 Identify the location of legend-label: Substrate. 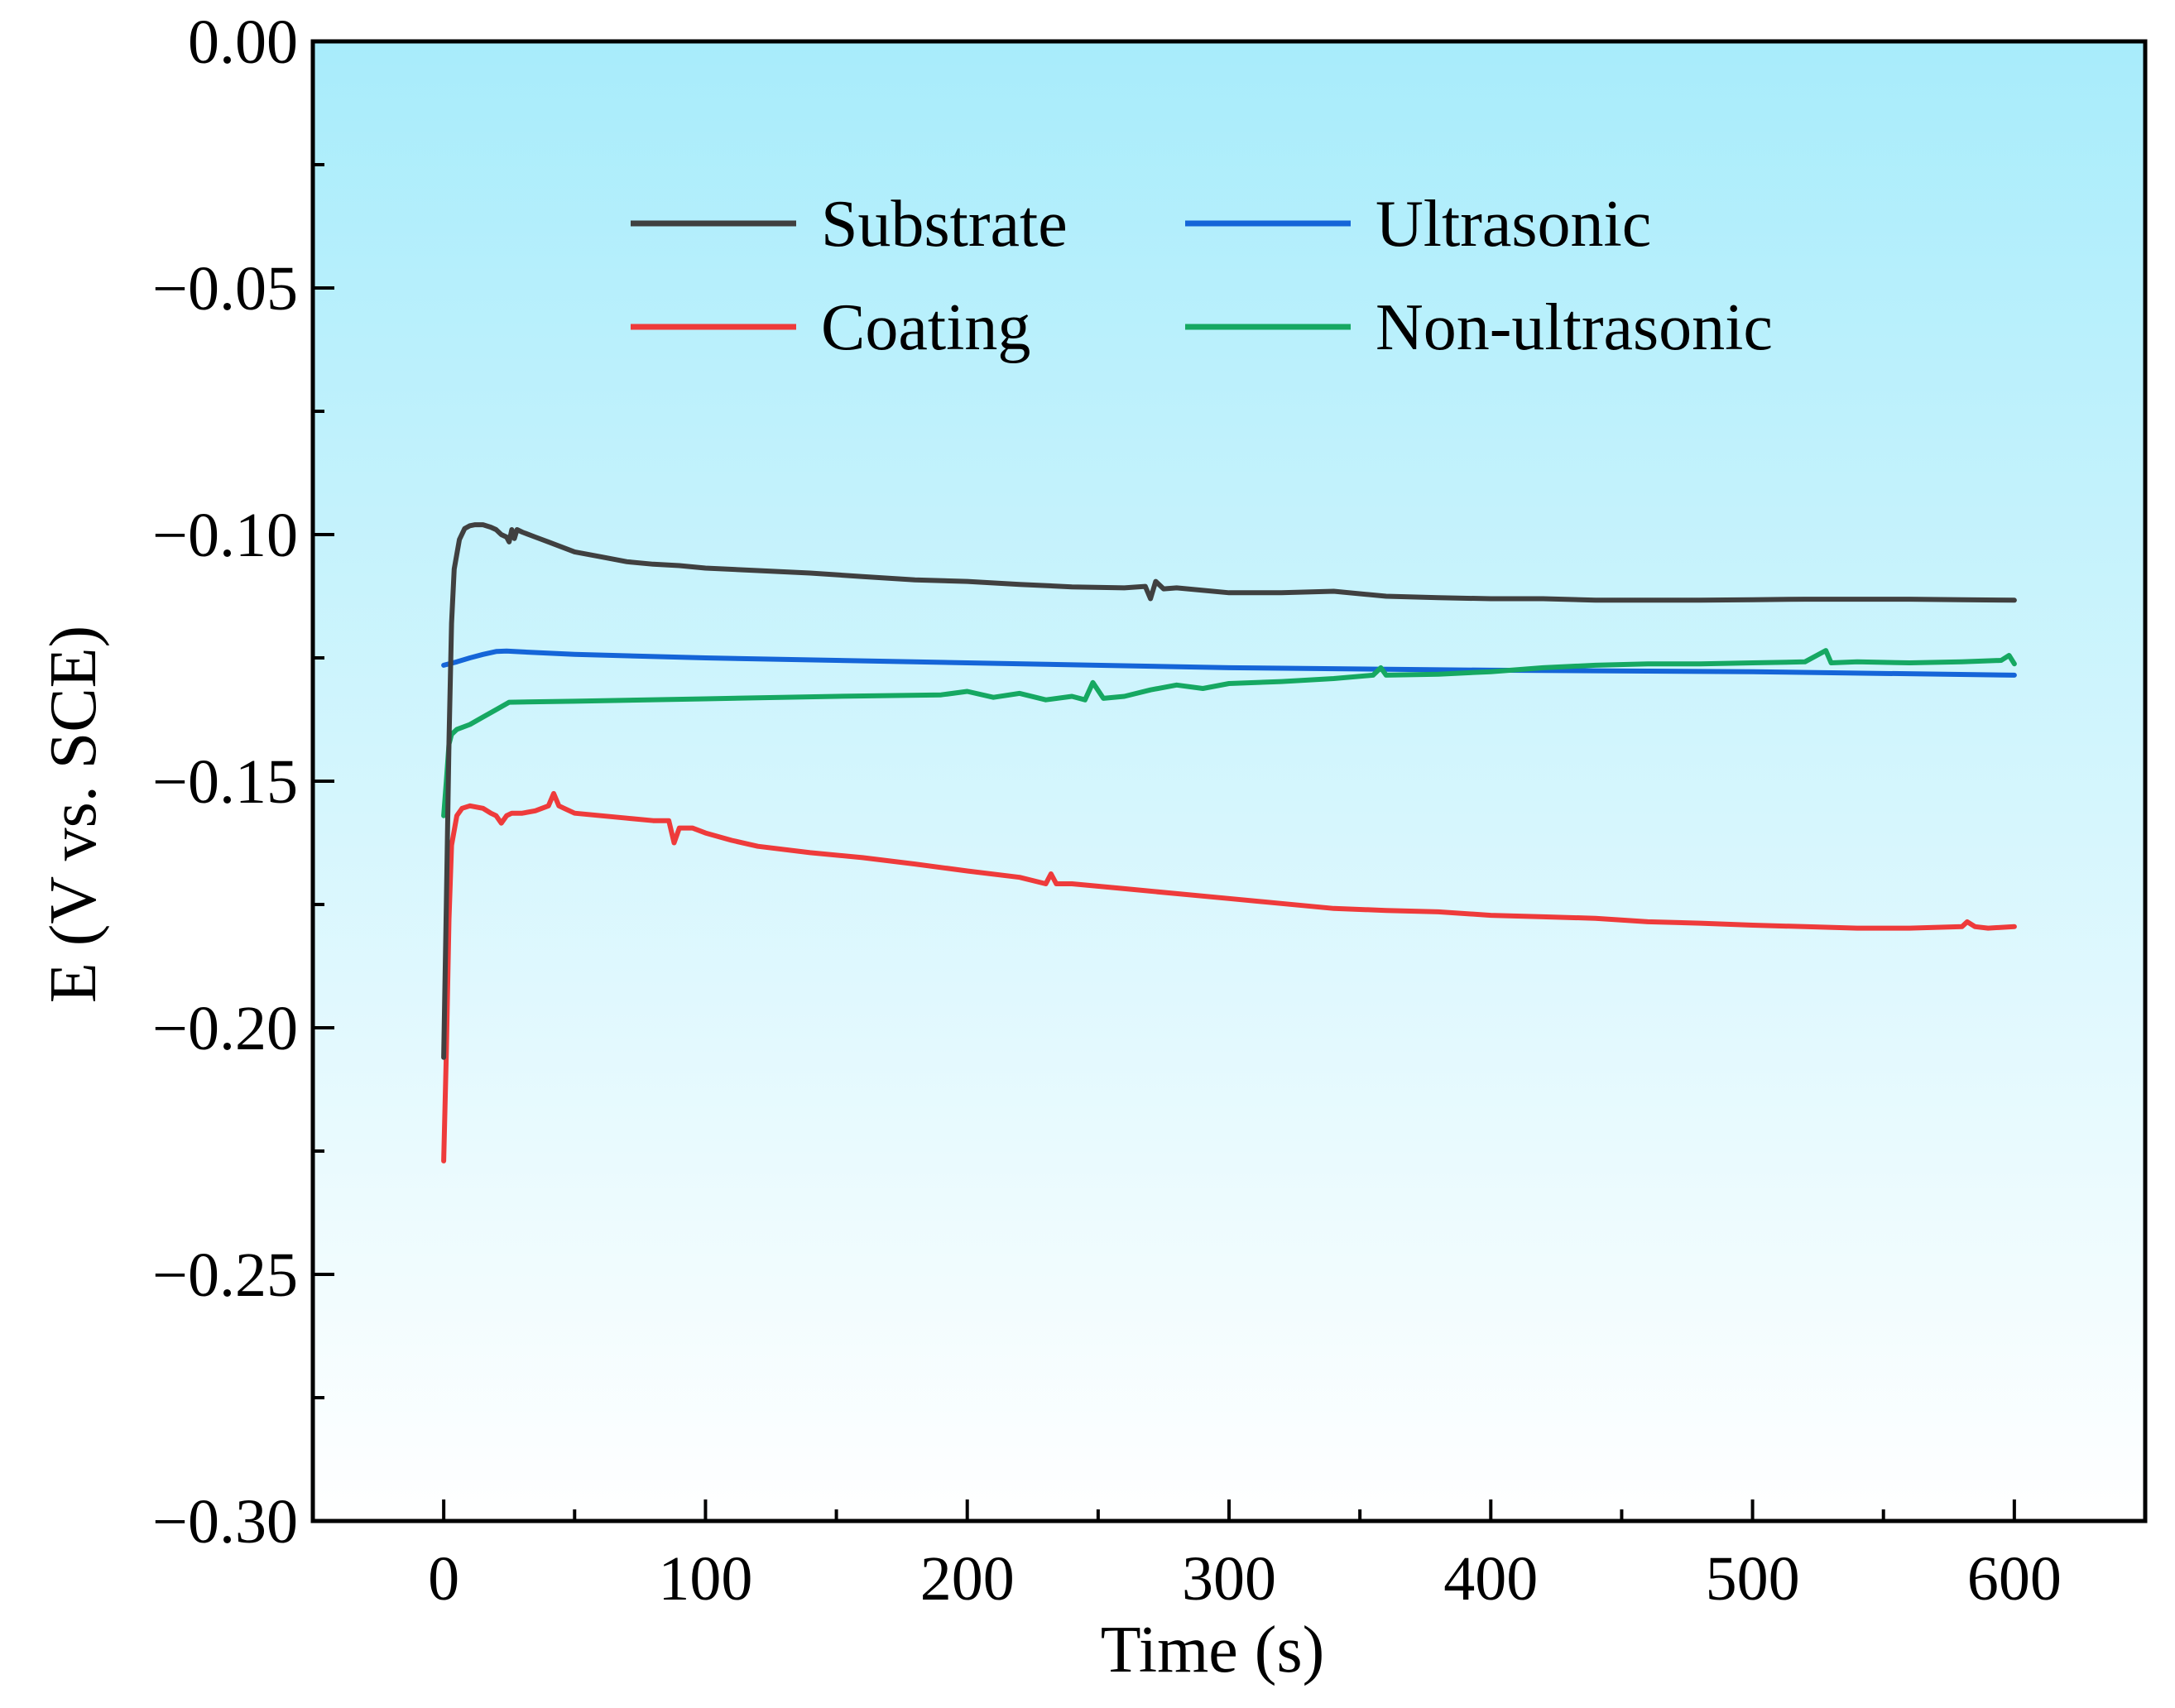
(944, 224).